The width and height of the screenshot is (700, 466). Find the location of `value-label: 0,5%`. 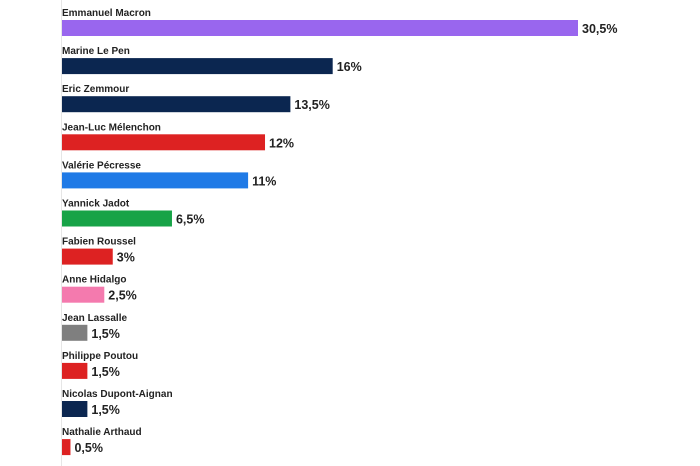

value-label: 0,5% is located at coordinates (88, 448).